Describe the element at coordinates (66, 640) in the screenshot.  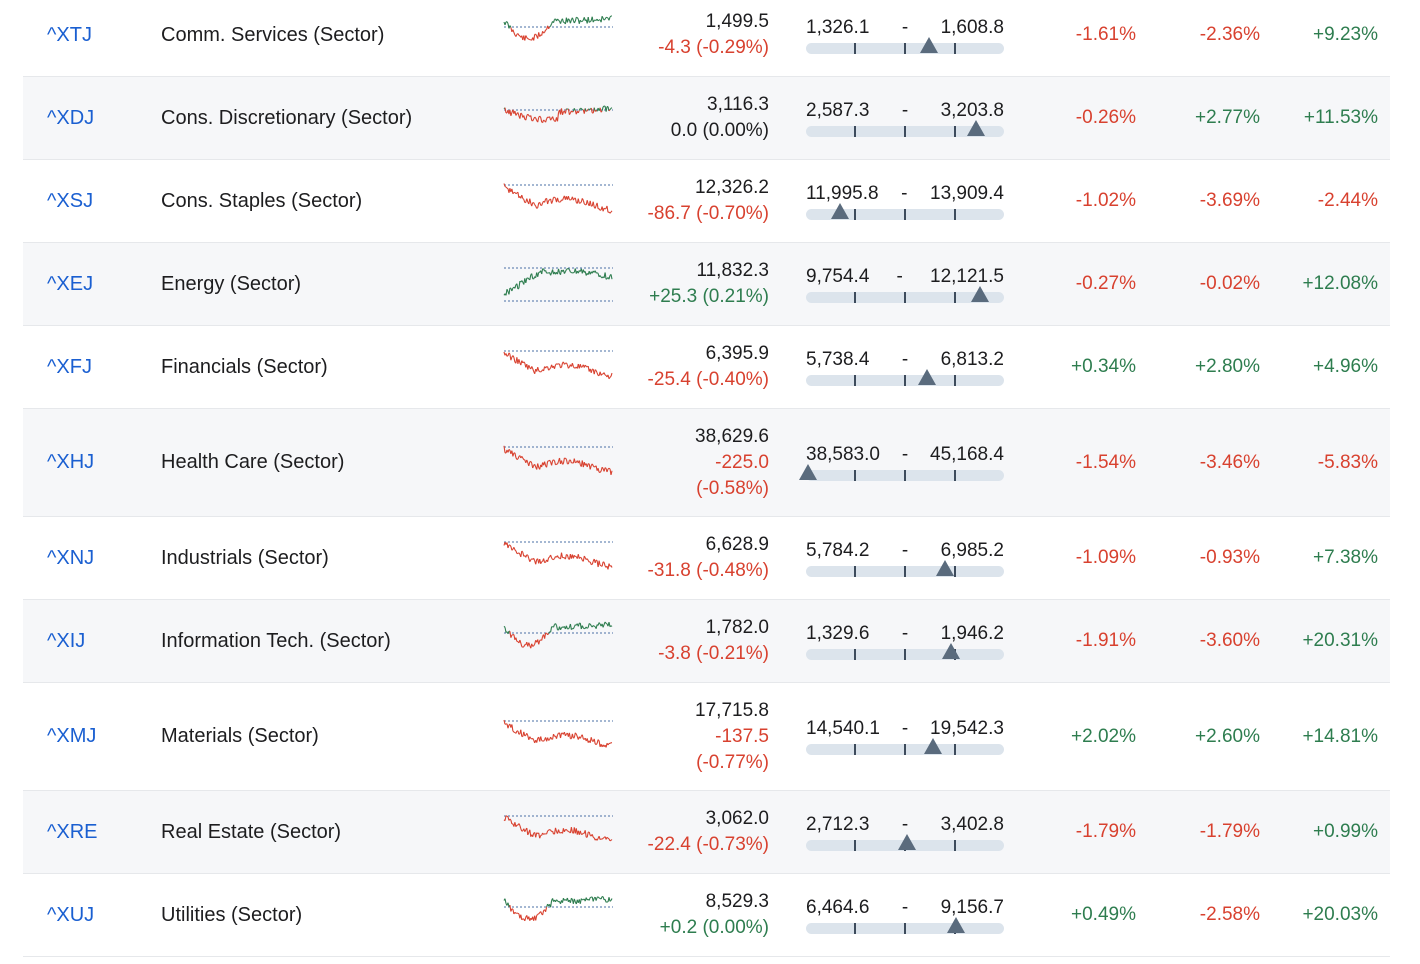
I see `symbol-link: ^XIJ` at that location.